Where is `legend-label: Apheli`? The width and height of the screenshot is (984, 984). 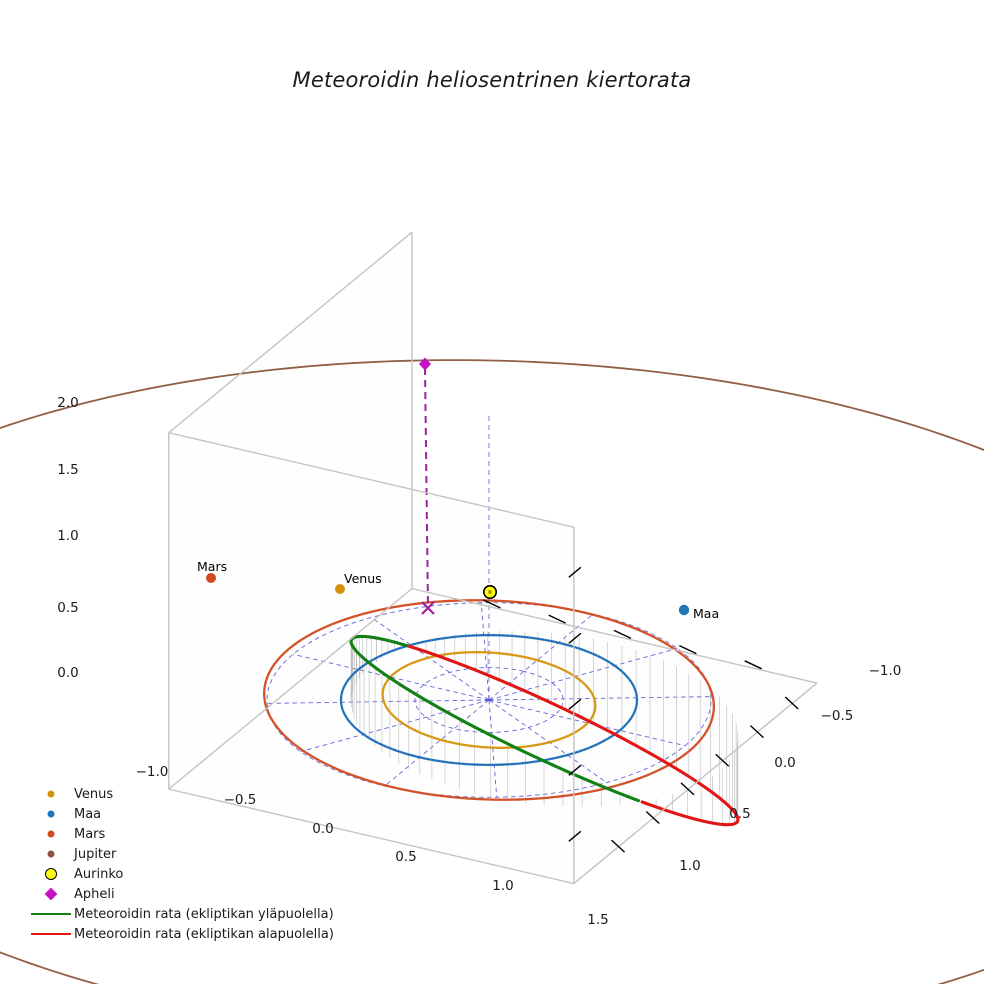
legend-label: Apheli is located at coordinates (94, 894).